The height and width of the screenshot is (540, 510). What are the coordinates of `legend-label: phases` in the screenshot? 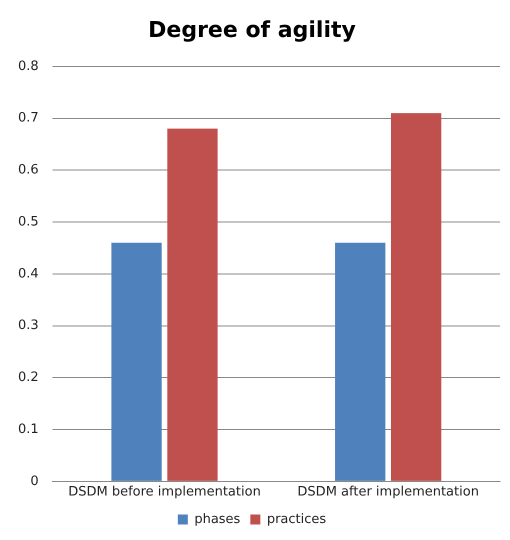 It's located at (217, 519).